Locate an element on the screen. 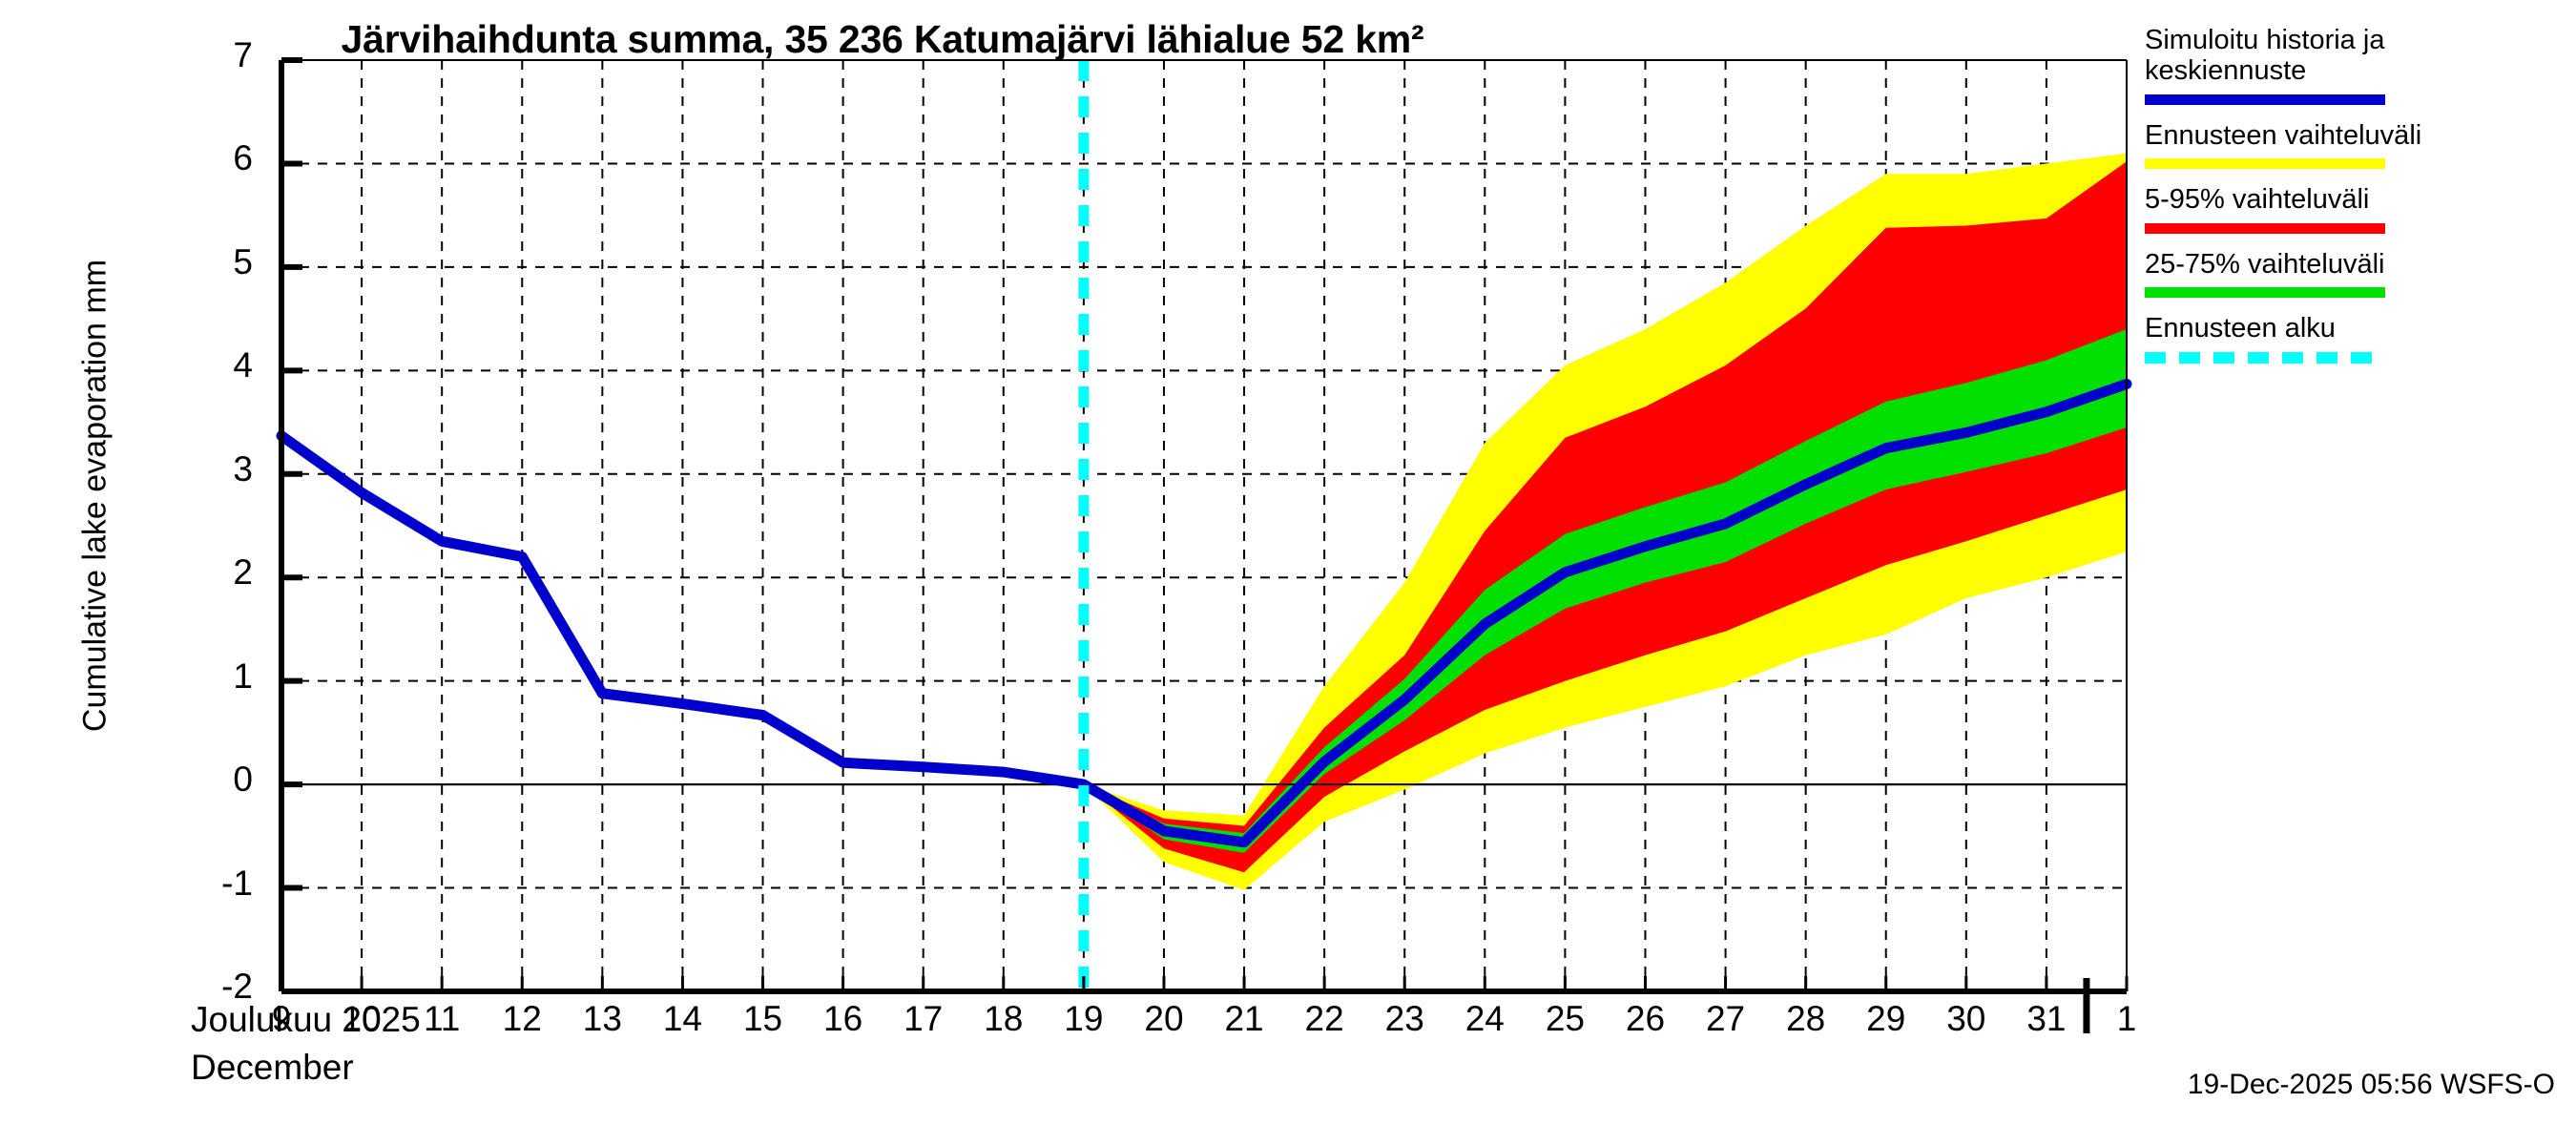 The image size is (2576, 1145). x-tick-label: 22 is located at coordinates (1324, 1018).